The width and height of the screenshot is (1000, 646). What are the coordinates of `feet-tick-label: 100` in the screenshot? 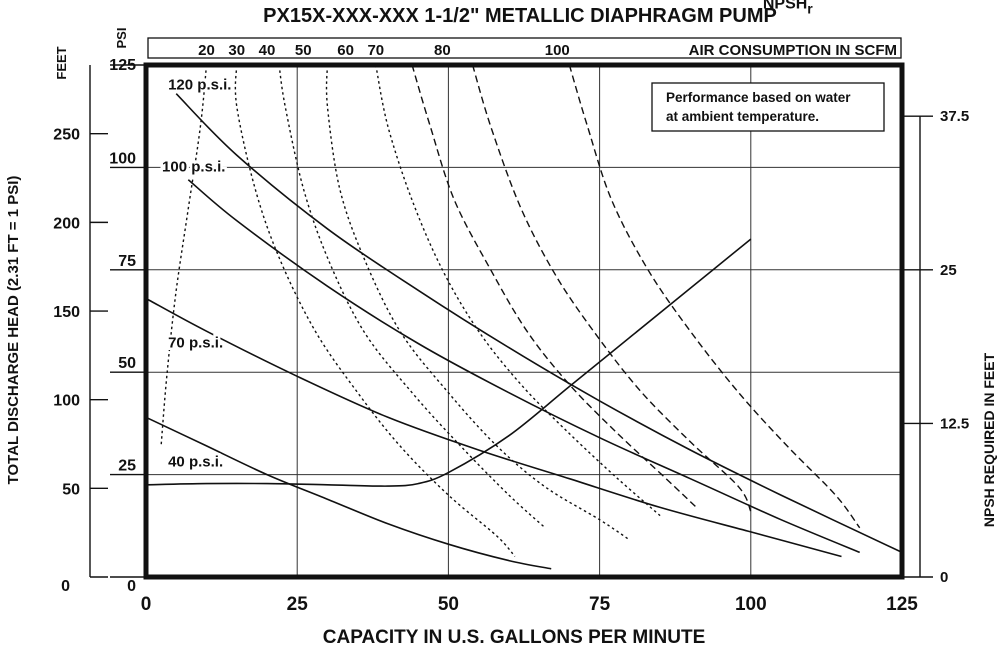 It's located at (66, 401).